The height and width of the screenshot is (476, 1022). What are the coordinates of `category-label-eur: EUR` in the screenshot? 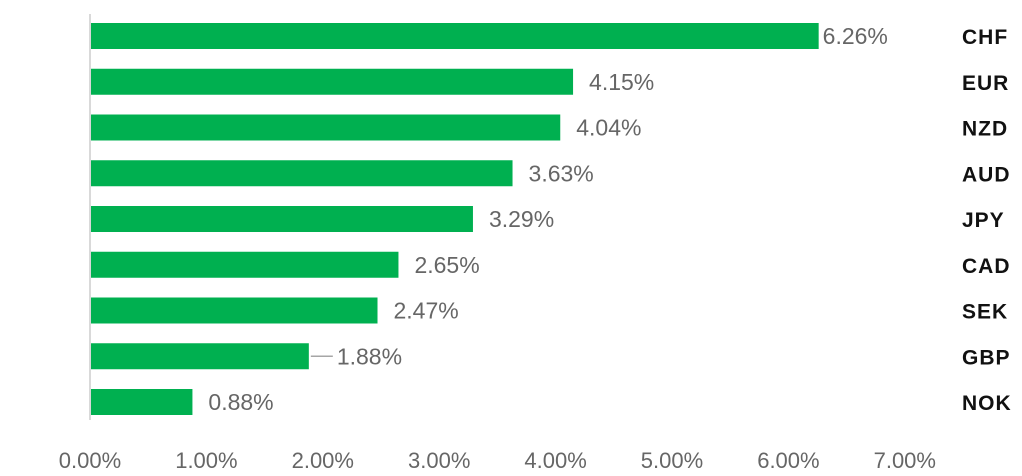 It's located at (985, 83).